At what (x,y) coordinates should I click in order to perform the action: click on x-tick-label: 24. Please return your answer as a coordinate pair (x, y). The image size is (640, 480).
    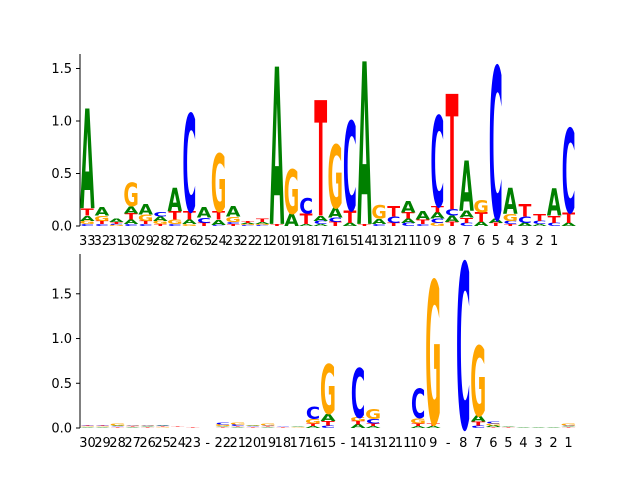
    Looking at the image, I should click on (218, 241).